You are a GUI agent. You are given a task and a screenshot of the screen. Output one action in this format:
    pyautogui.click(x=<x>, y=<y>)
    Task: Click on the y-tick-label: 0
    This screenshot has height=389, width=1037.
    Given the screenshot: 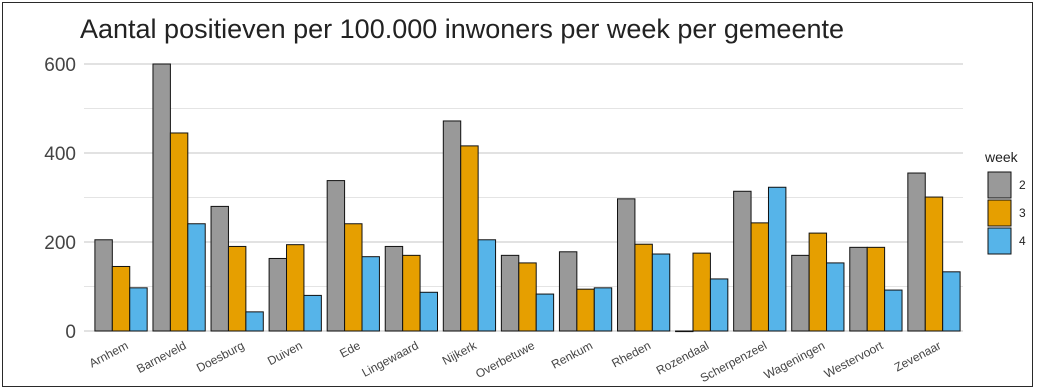 What is the action you would take?
    pyautogui.click(x=70, y=332)
    